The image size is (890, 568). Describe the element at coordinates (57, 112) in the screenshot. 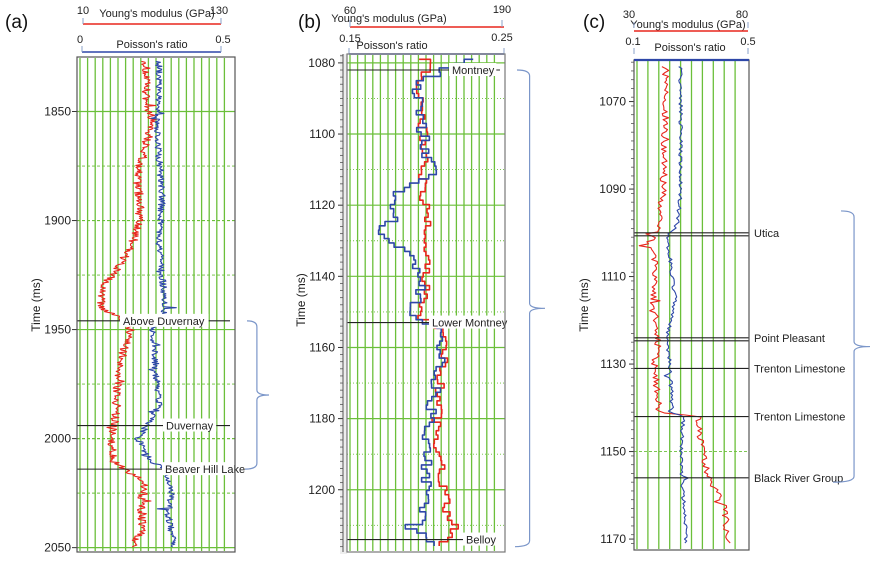

I see `y-tick-label: 1850` at that location.